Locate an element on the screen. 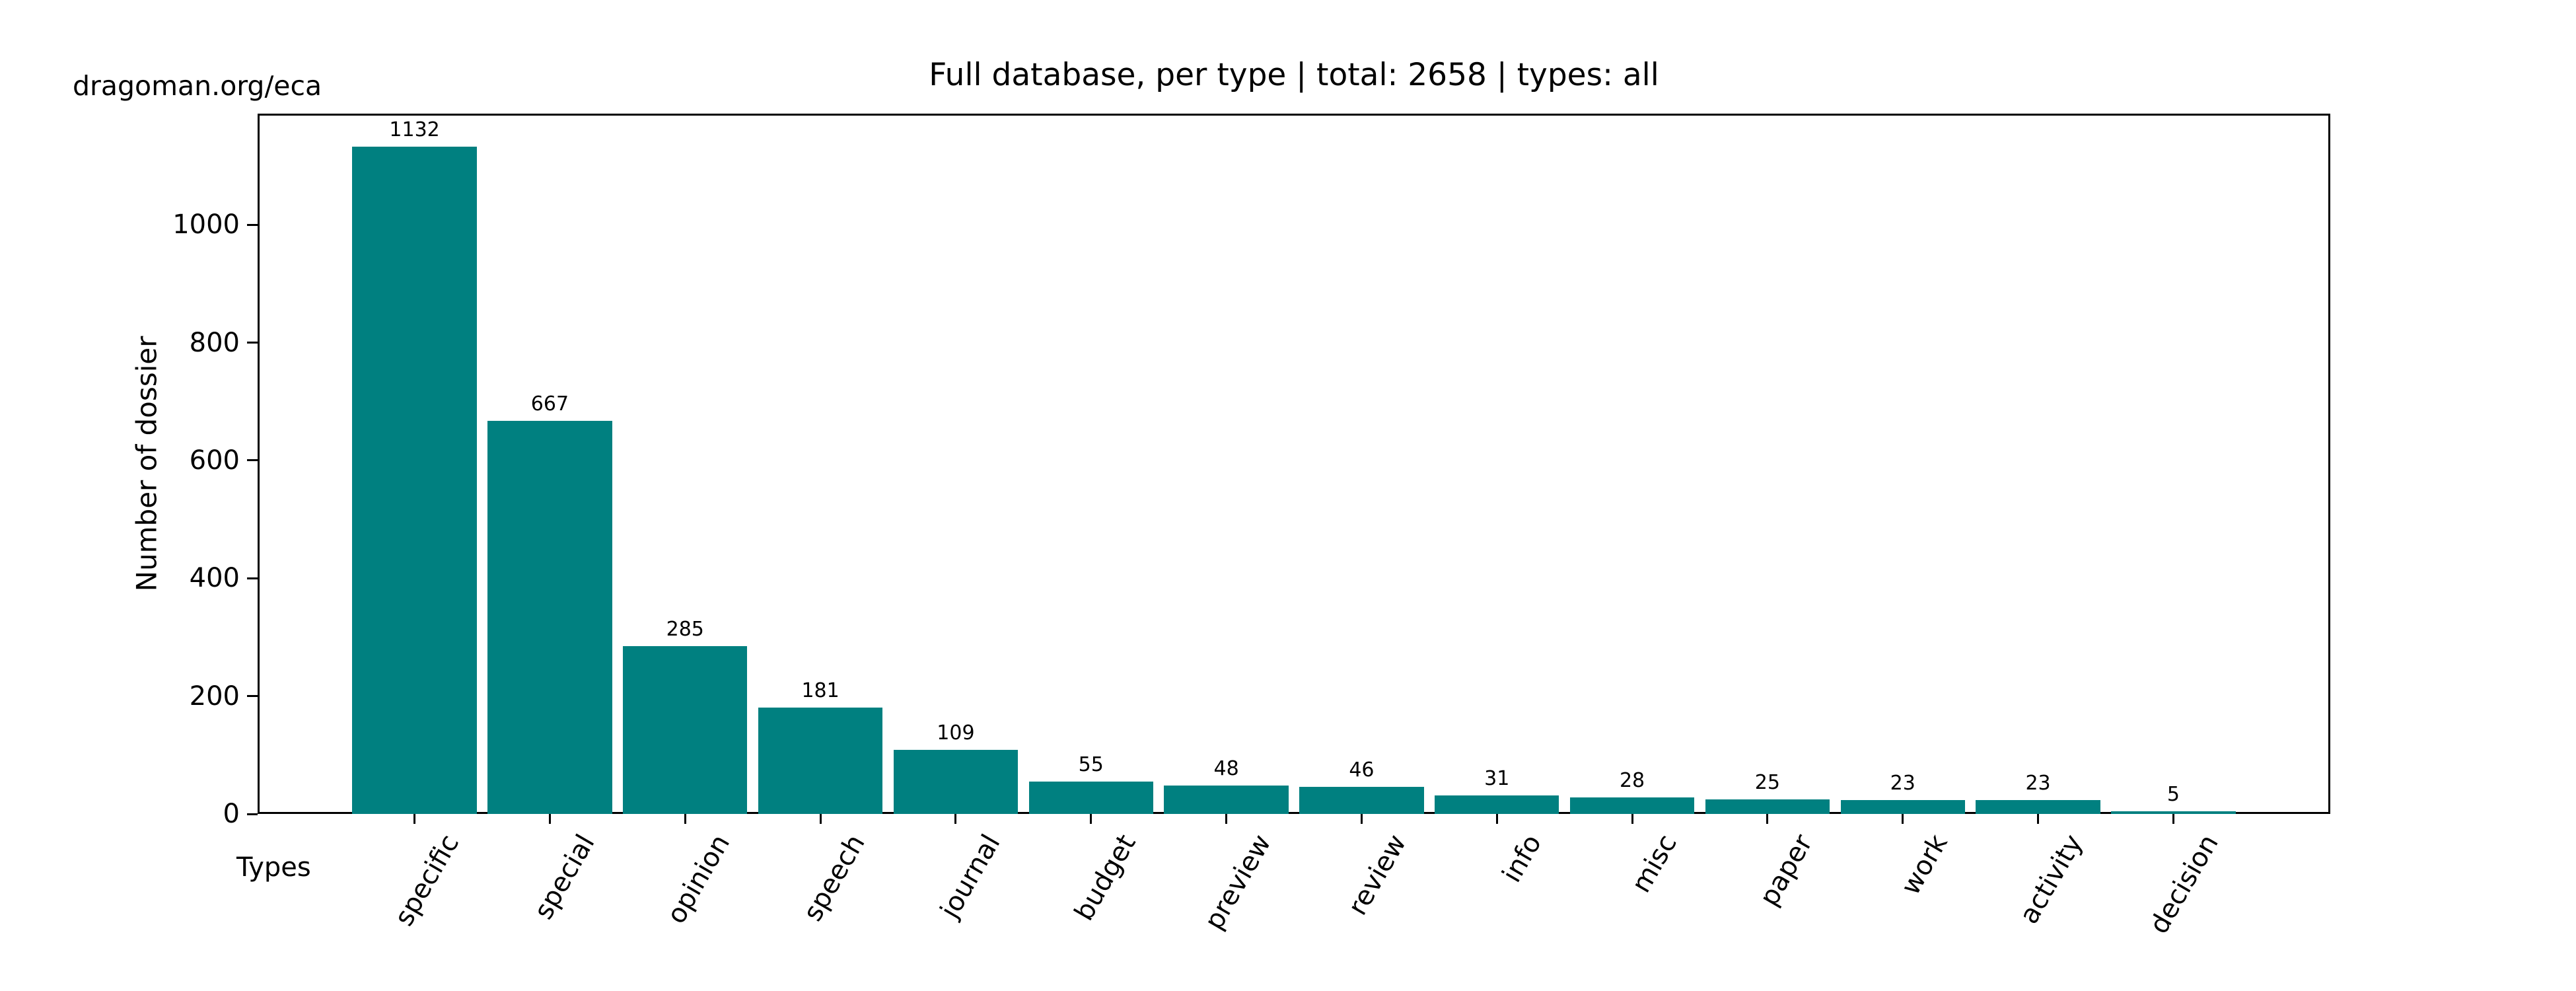  y-tick-label: 0 is located at coordinates (232, 814).